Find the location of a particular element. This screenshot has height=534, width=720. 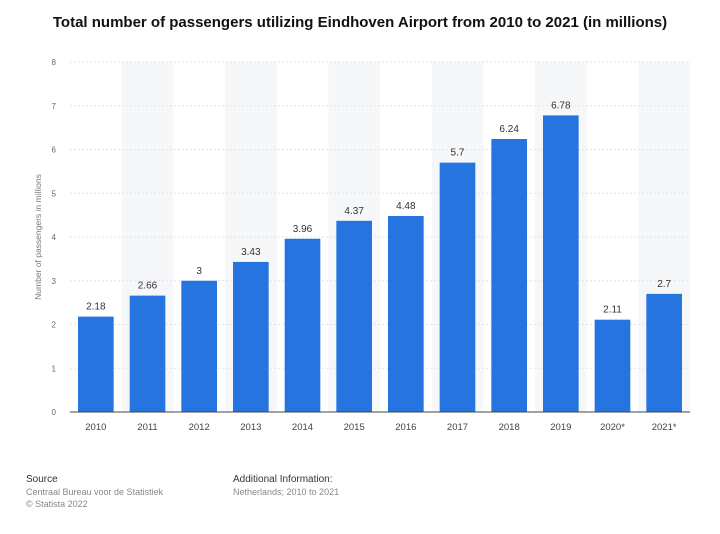

x-tick-label: 2014 is located at coordinates (302, 427).